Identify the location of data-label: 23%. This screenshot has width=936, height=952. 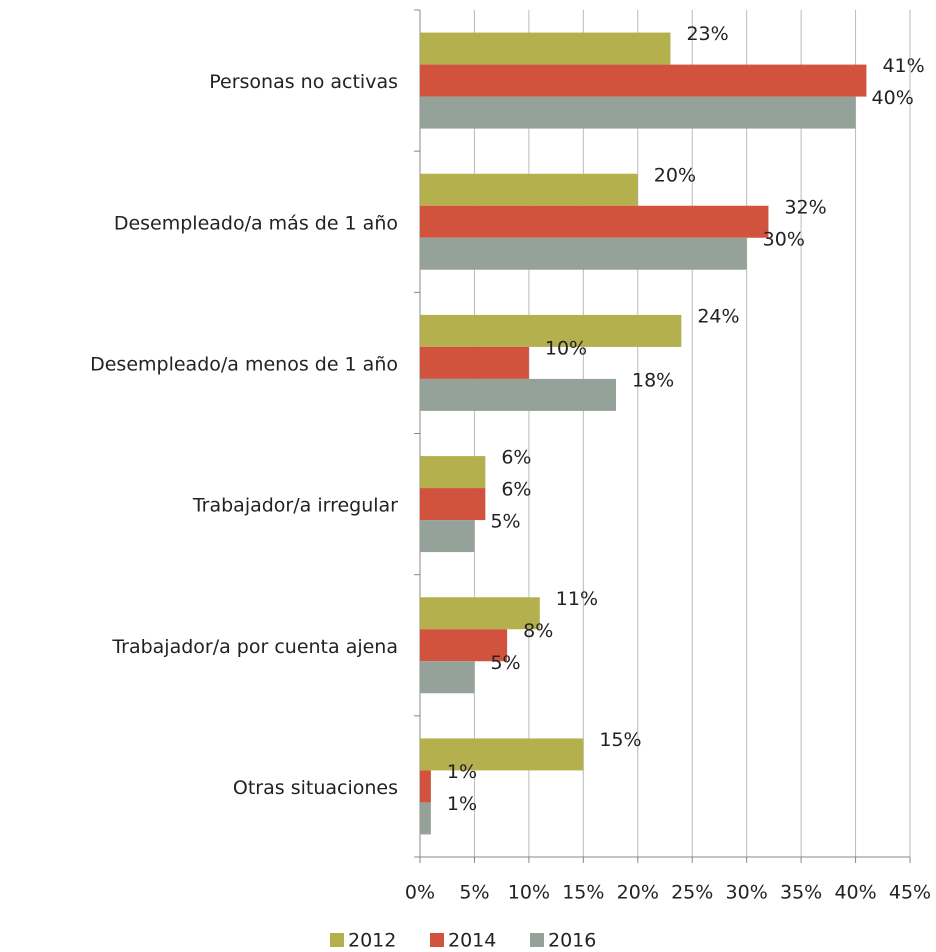
(707, 34).